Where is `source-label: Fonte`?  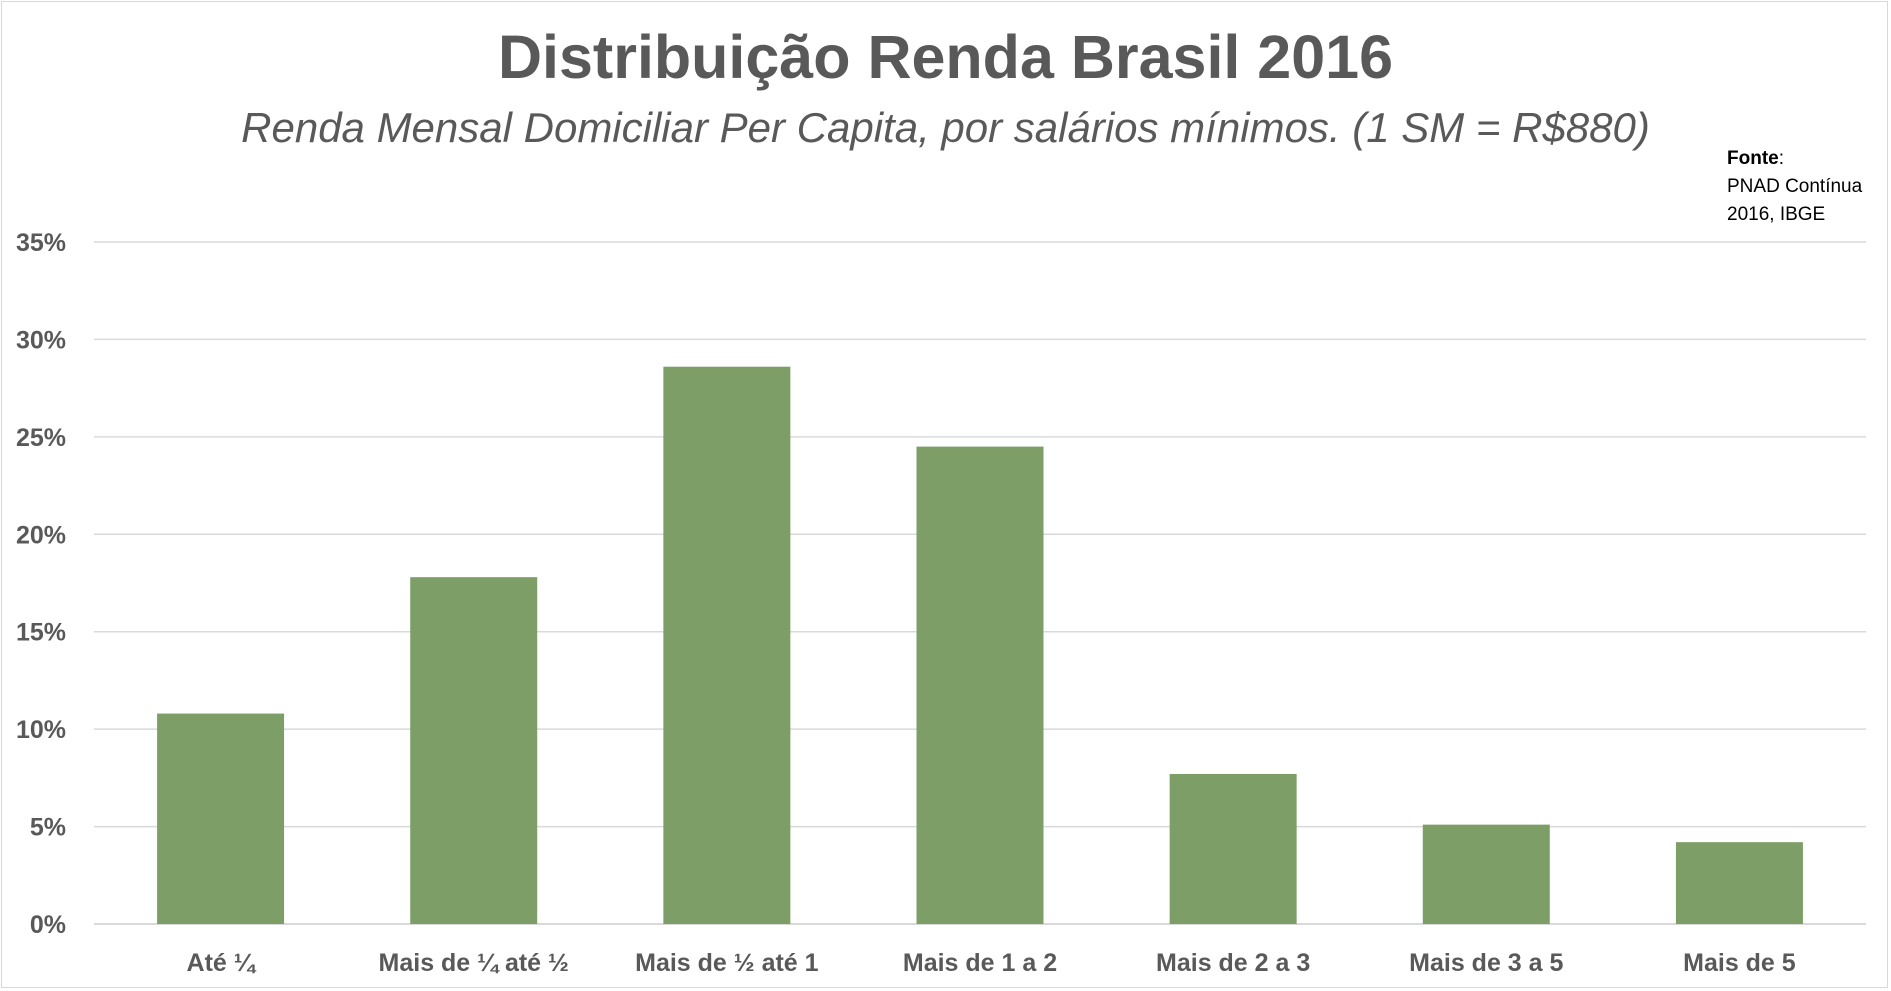
source-label: Fonte is located at coordinates (1753, 158).